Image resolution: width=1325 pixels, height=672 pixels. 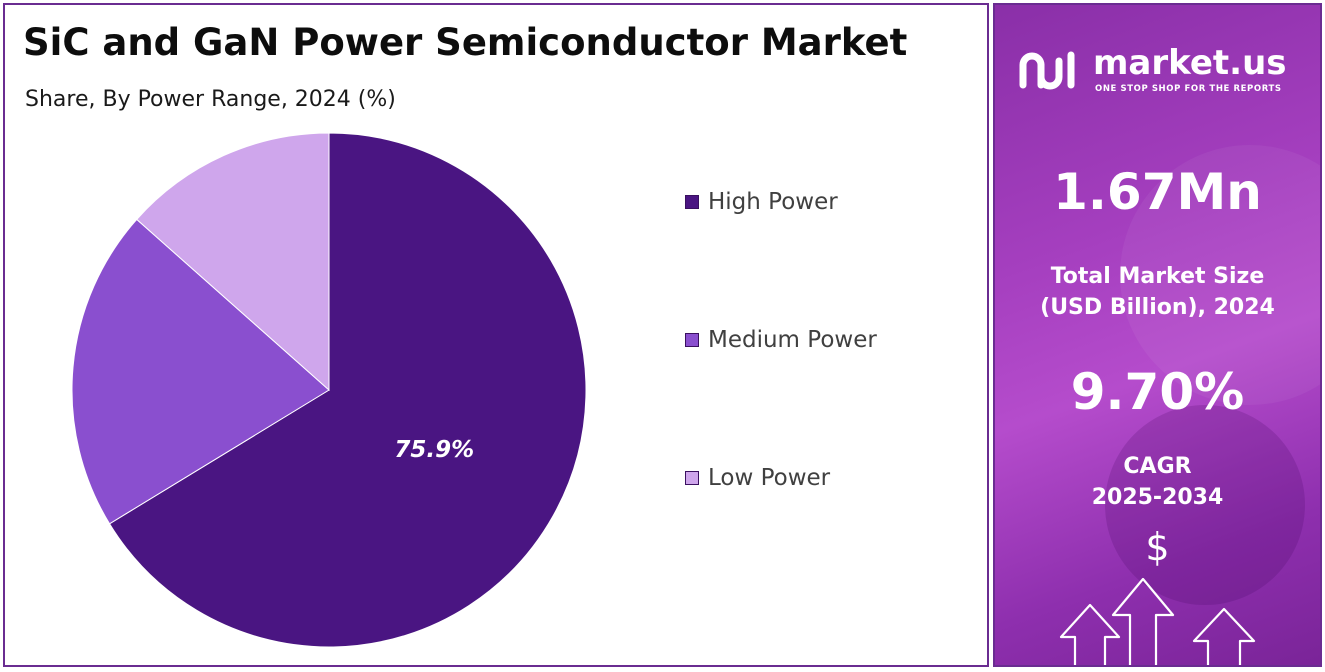 I want to click on legend-item-low-power: Low Power, so click(x=757, y=478).